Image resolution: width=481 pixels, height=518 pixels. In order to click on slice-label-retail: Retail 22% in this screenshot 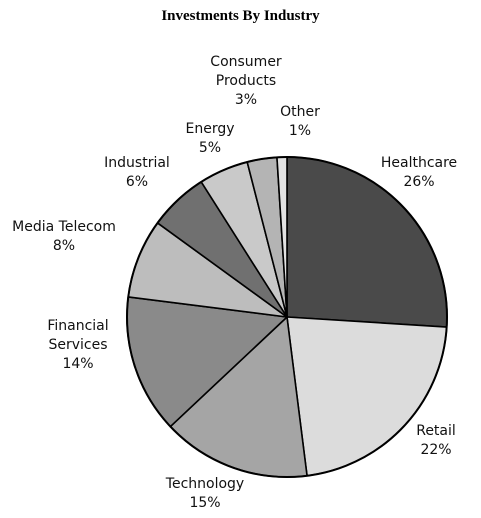, I will do `click(436, 440)`.